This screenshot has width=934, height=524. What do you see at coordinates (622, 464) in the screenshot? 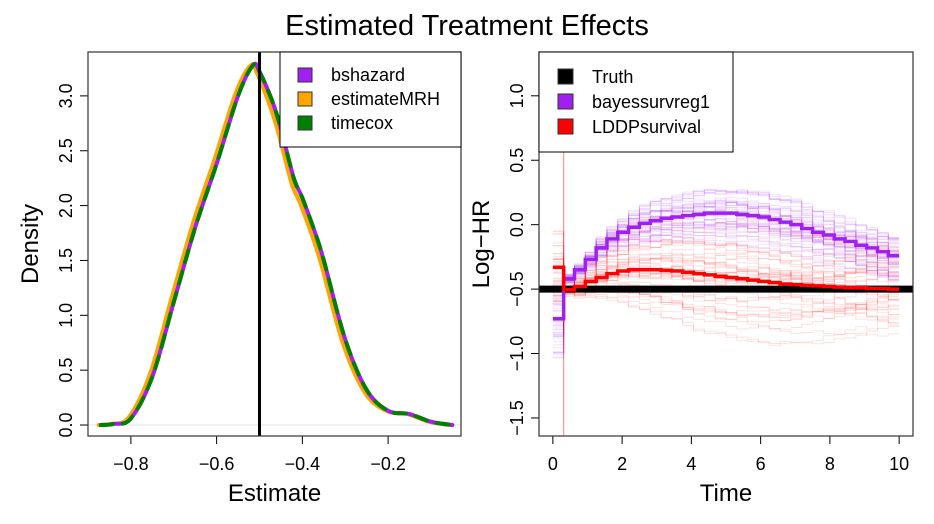
I see `x-tick-label: 2` at bounding box center [622, 464].